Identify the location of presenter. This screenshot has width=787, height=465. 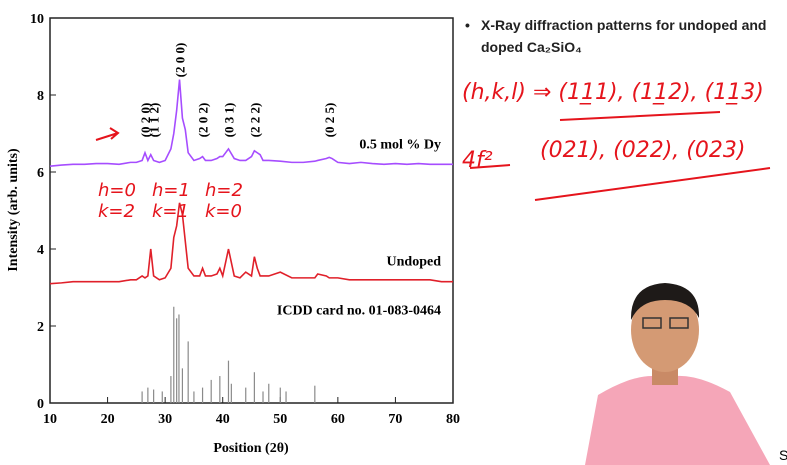
(677, 374).